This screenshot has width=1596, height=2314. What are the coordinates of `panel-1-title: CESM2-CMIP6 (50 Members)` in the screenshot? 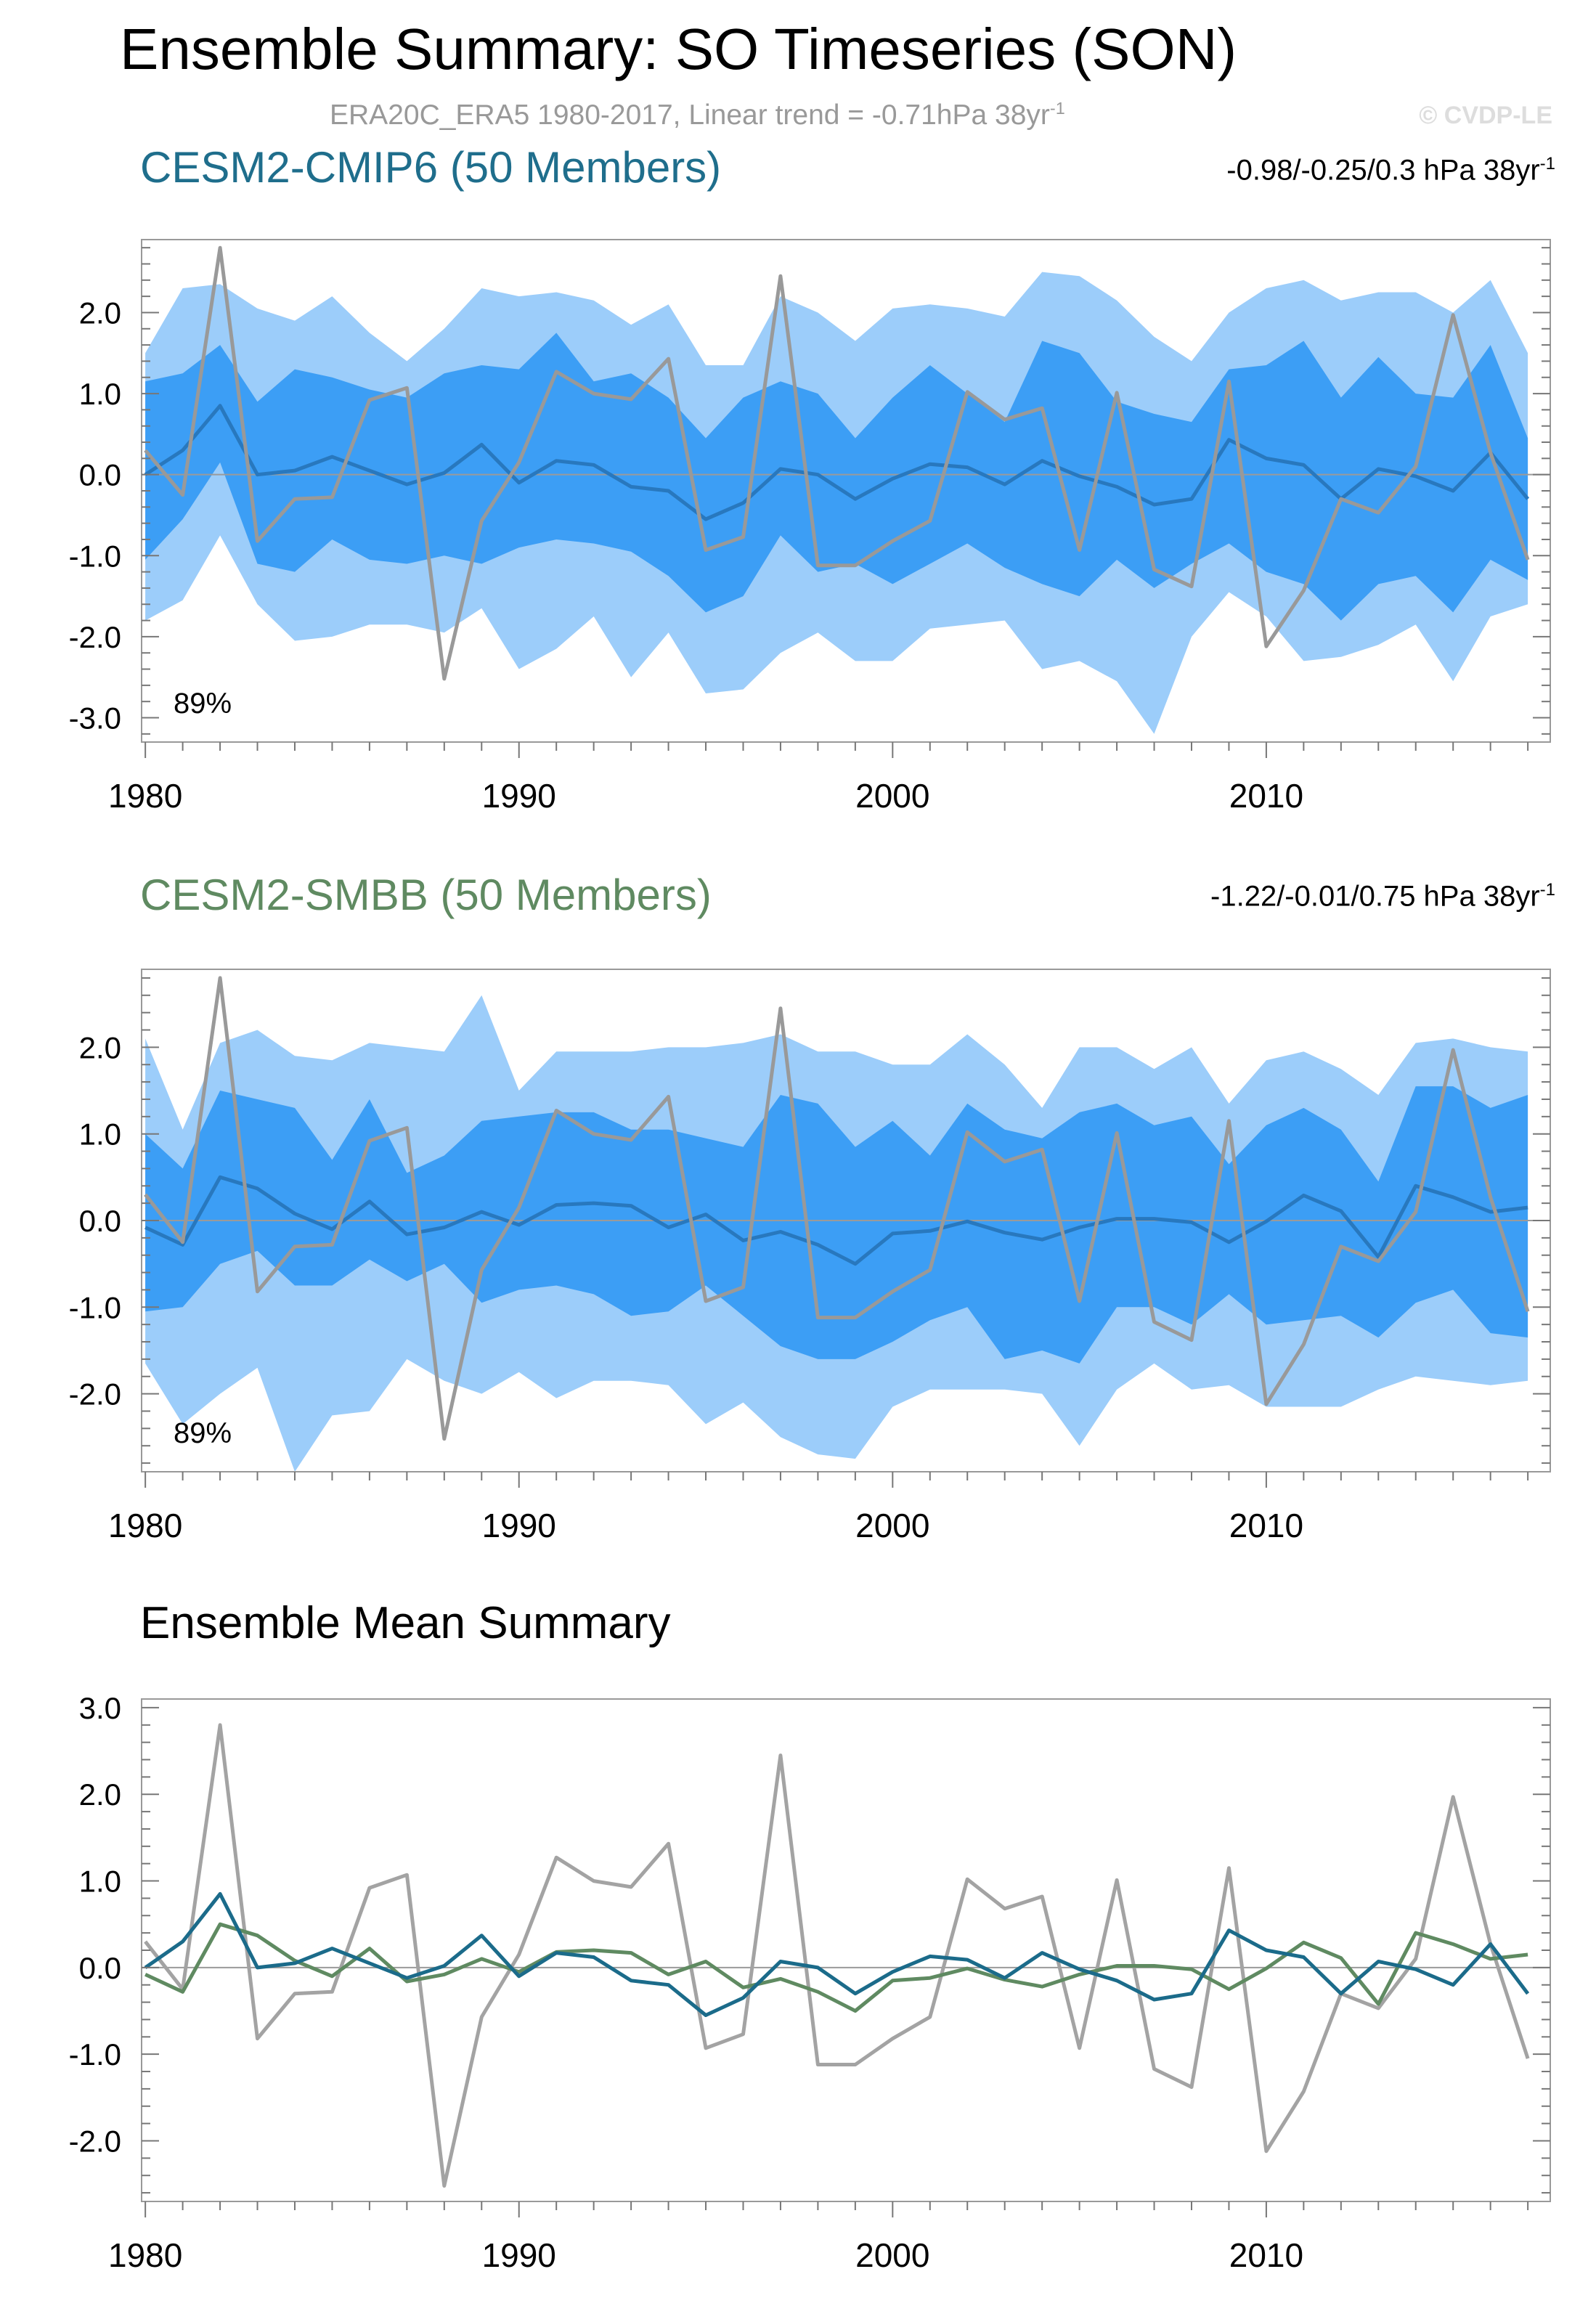 It's located at (431, 168).